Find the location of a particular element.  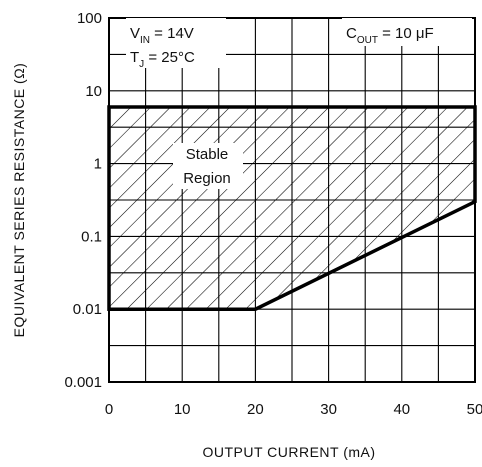

x-tick-label: 50 is located at coordinates (474, 409).